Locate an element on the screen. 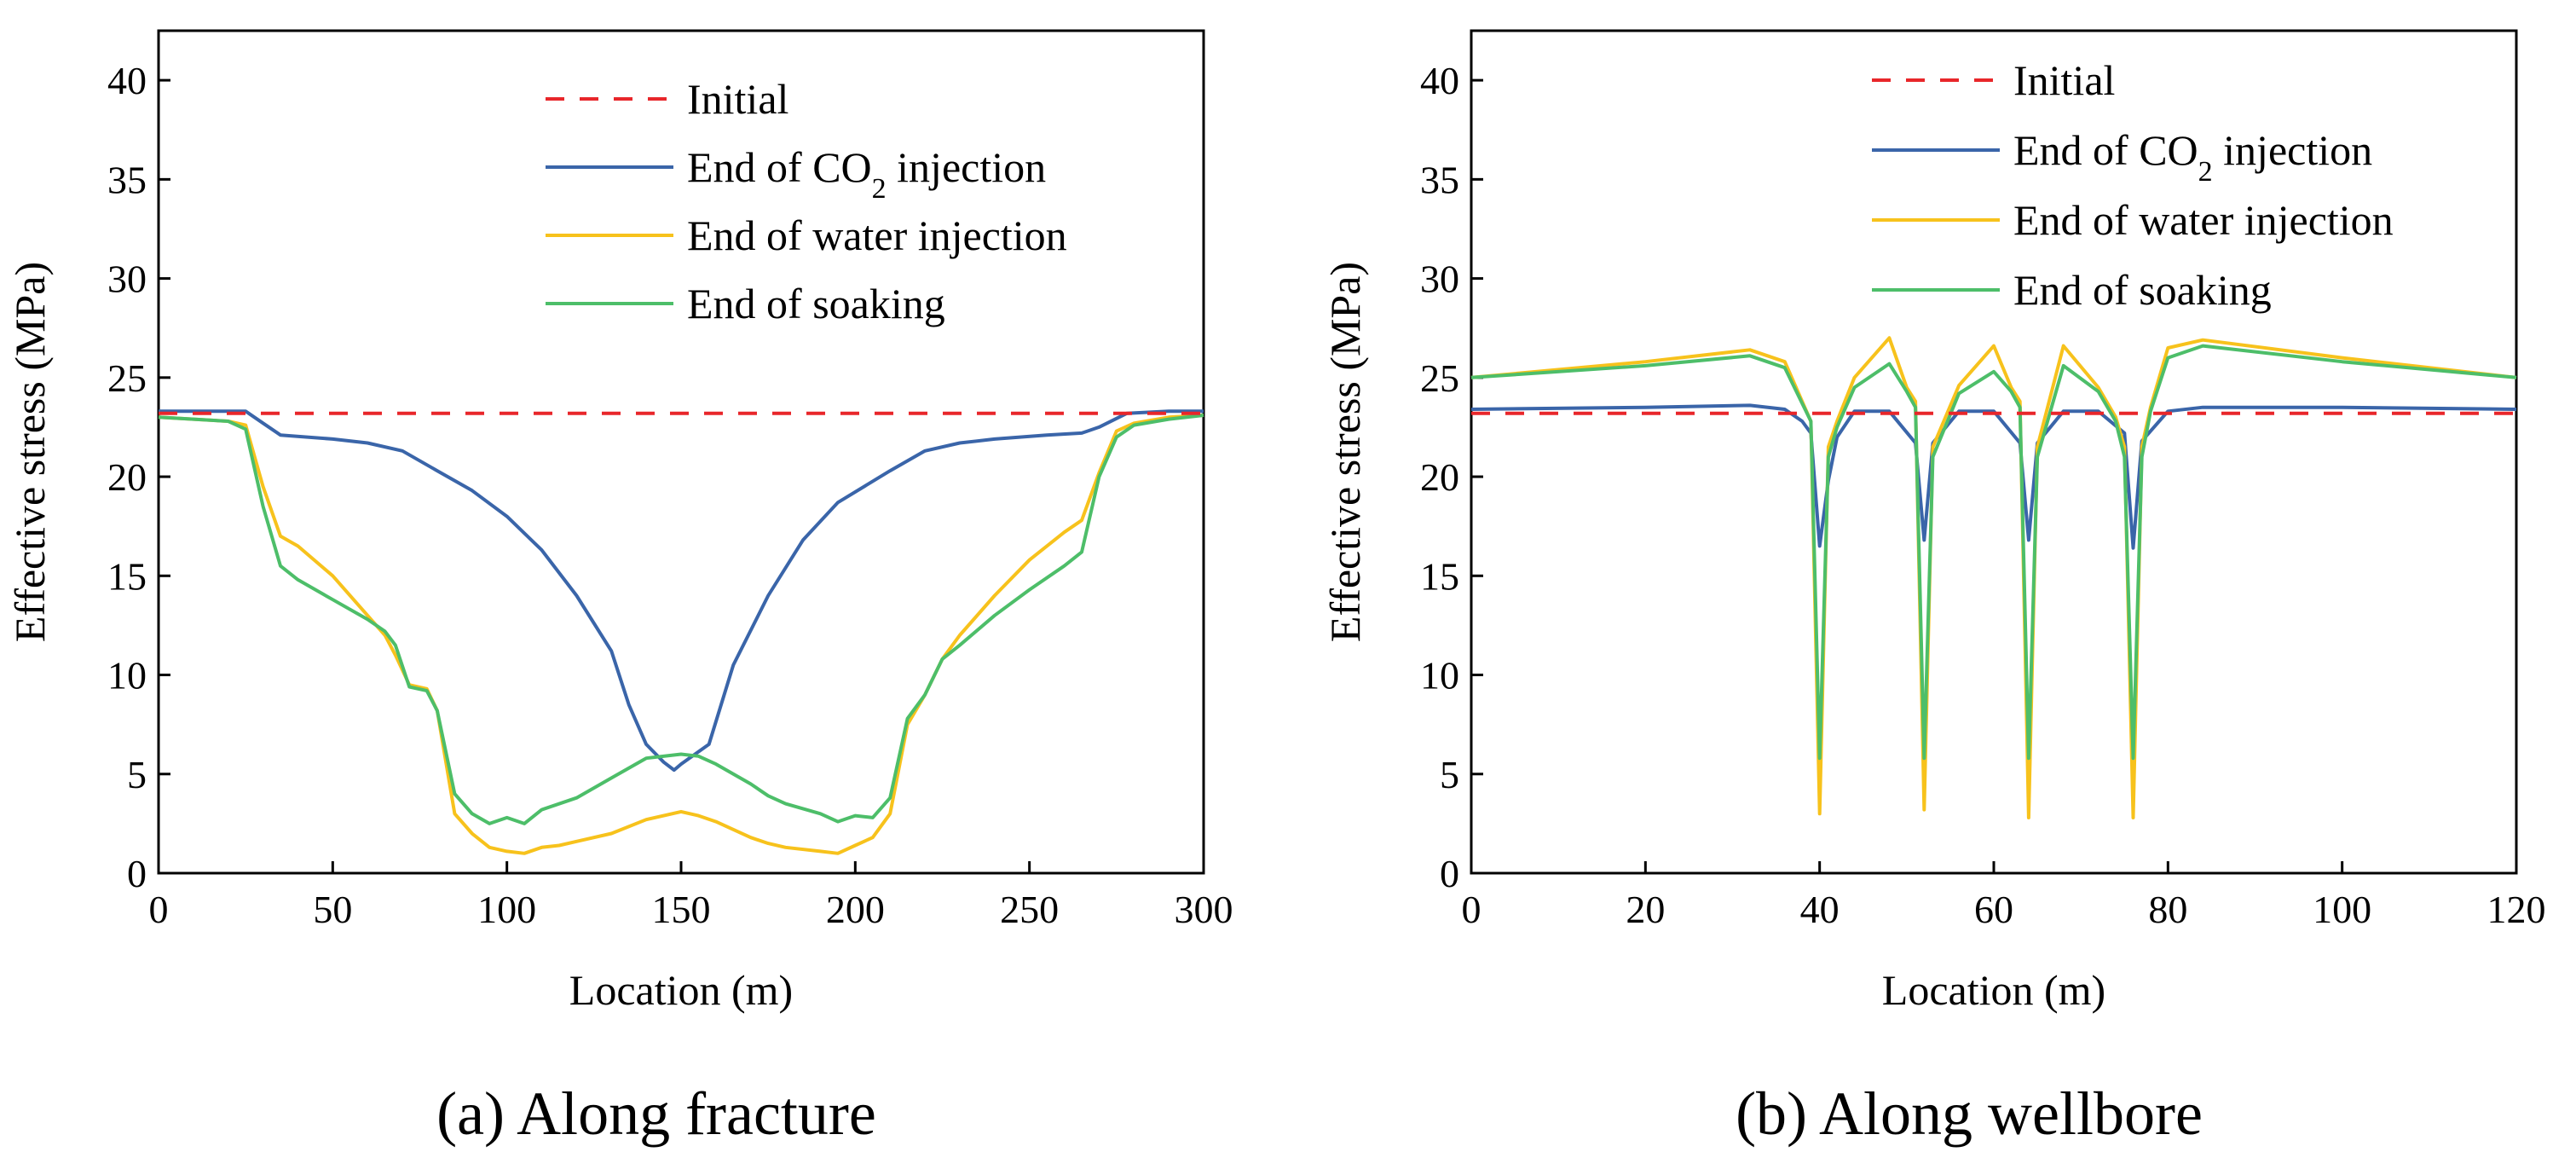 Image resolution: width=2576 pixels, height=1175 pixels. x-tick-label: 200 is located at coordinates (855, 909).